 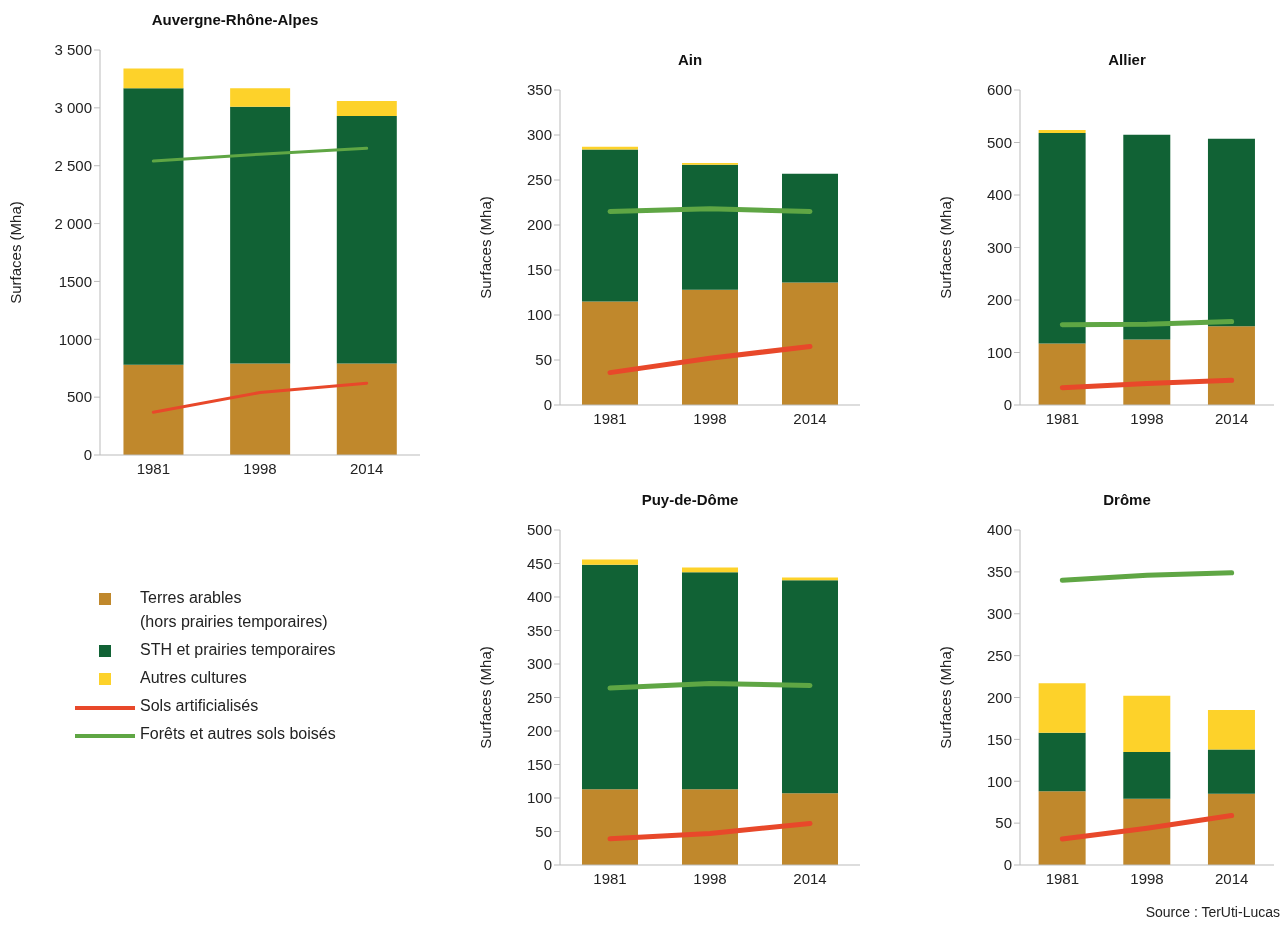 What do you see at coordinates (73, 108) in the screenshot?
I see `y-tick-label: 3 000` at bounding box center [73, 108].